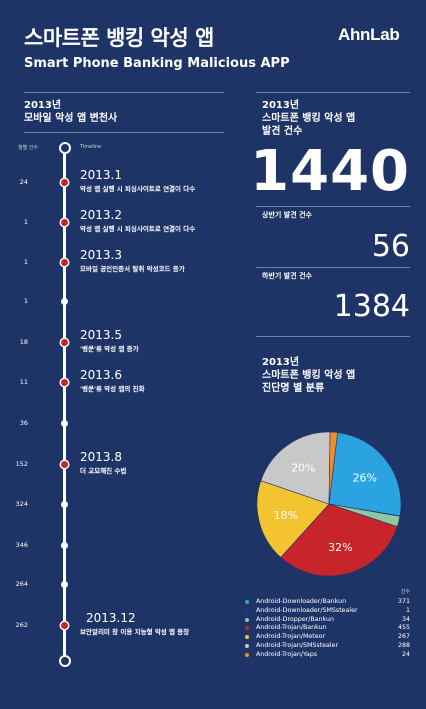 Image resolution: width=426 pixels, height=709 pixels. I want to click on pie-chart-title: 2013년 스마트폰 뱅킹 악성 앱 진단명 별 분류, so click(308, 375).